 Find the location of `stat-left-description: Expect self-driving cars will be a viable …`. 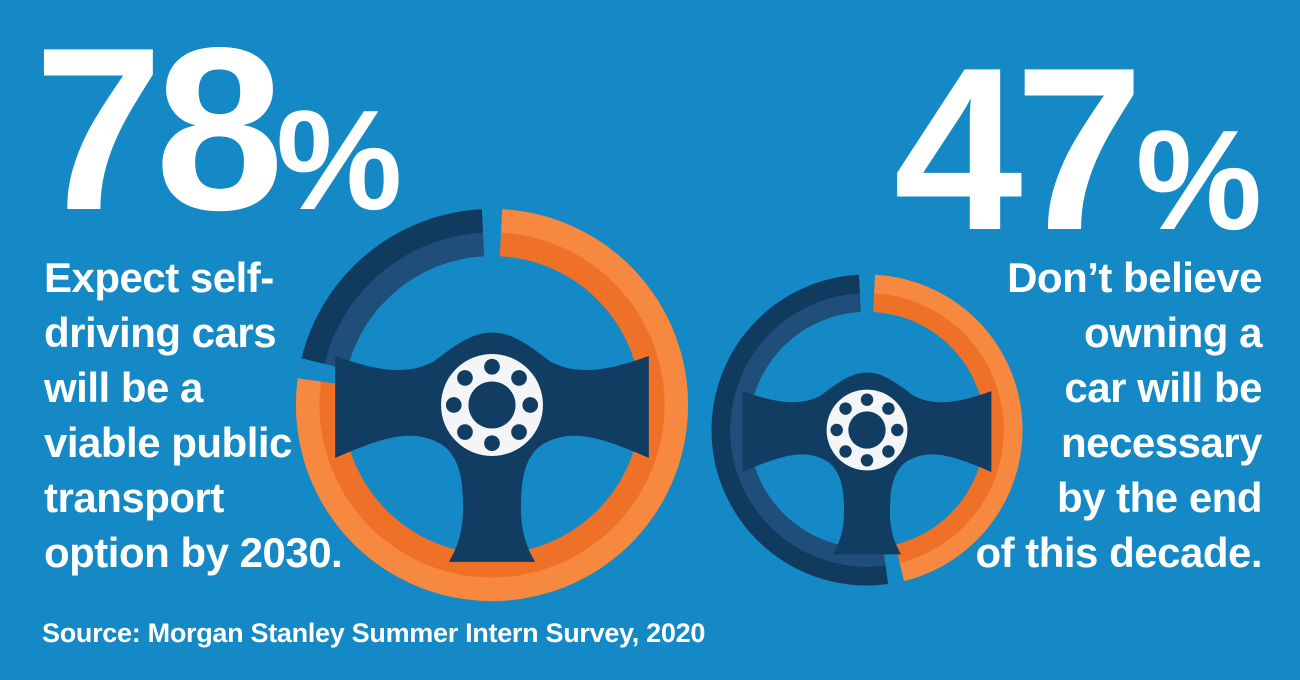

stat-left-description: Expect self-driving cars will be a viable … is located at coordinates (209, 415).